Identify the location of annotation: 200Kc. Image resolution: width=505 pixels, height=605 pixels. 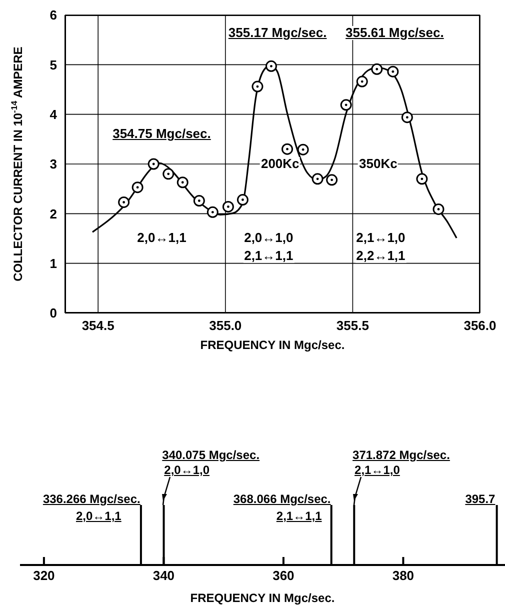
(280, 163).